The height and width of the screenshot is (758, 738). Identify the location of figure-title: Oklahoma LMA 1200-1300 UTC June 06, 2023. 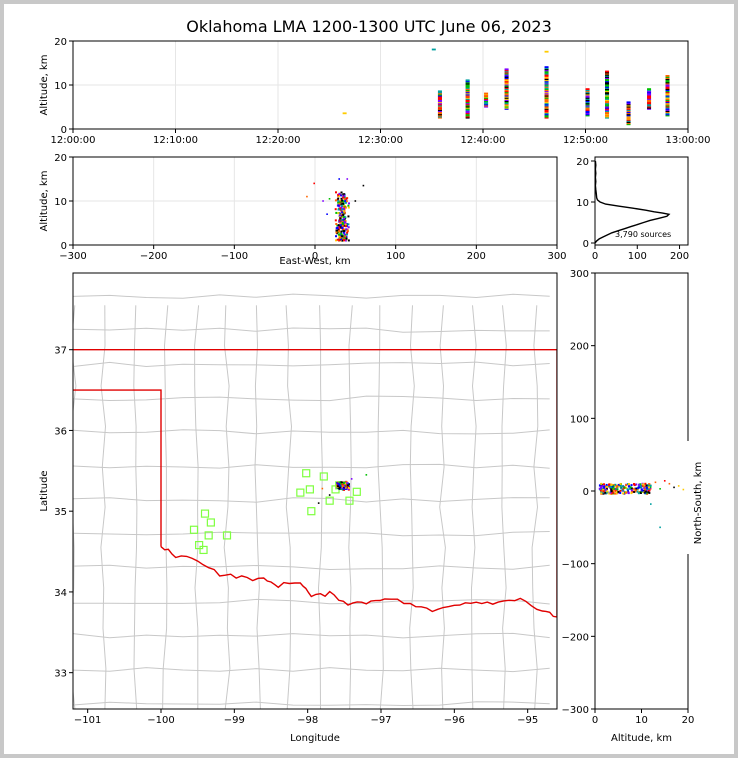
(369, 26).